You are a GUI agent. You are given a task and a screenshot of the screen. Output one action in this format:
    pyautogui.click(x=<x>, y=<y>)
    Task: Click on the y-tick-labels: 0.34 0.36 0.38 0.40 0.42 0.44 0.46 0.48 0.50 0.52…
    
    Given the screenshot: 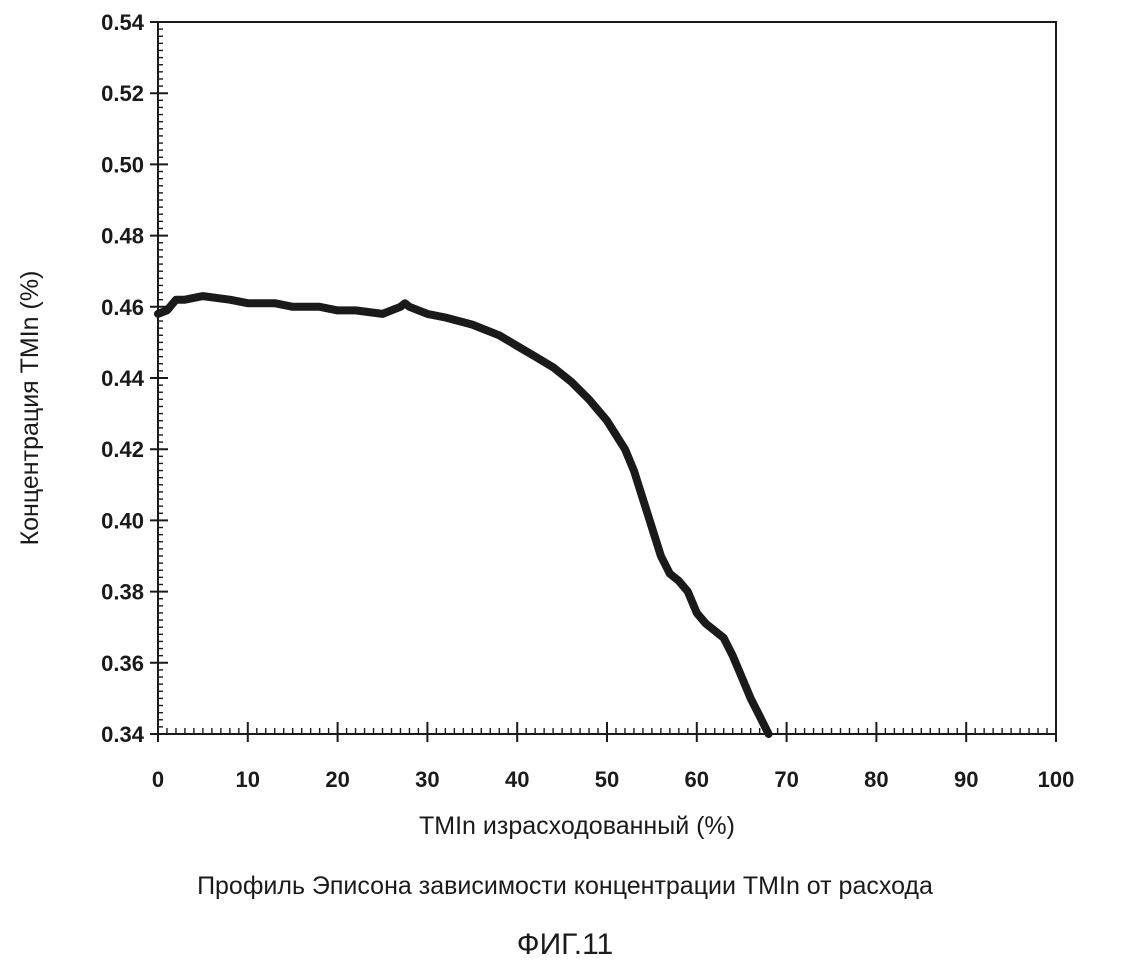 What is the action you would take?
    pyautogui.click(x=123, y=378)
    